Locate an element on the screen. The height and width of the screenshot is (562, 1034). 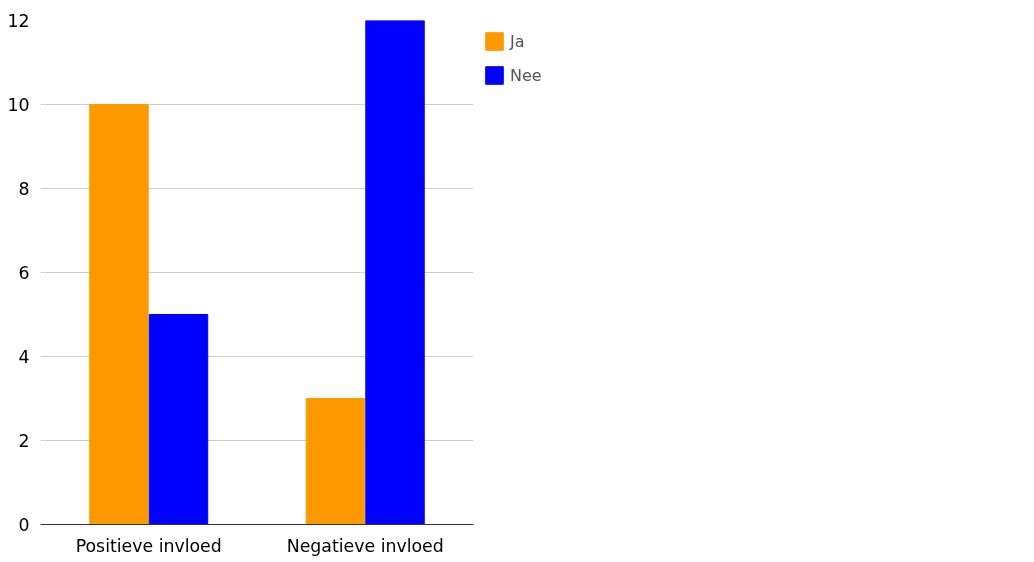
x-tick-label: Negatieve invloed is located at coordinates (365, 545).